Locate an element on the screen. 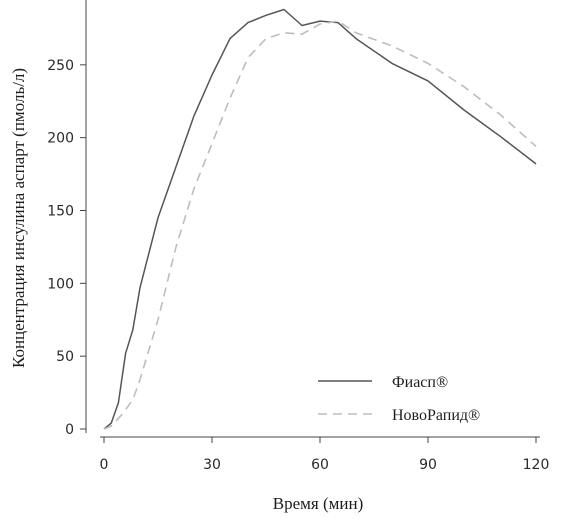 The height and width of the screenshot is (521, 565). legend: Фиасп® НовоРапид® is located at coordinates (399, 399).